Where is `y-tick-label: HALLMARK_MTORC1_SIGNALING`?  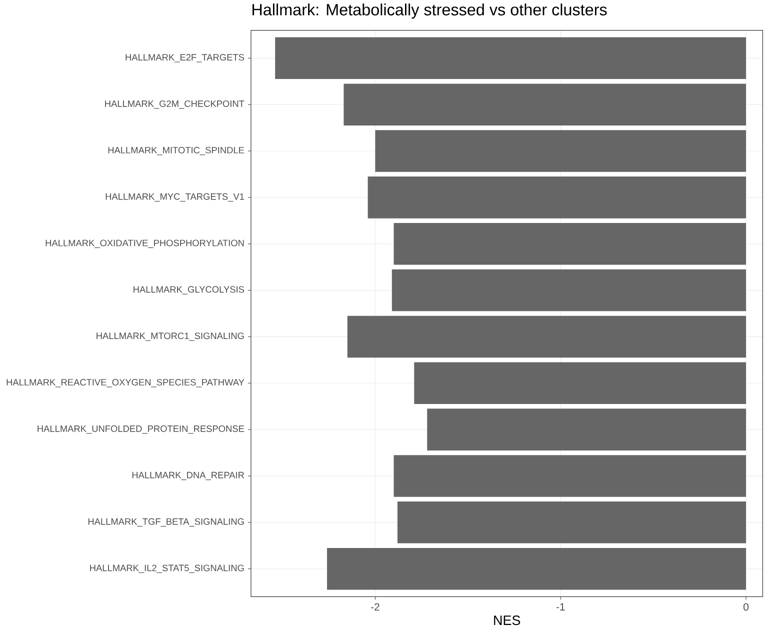
y-tick-label: HALLMARK_MTORC1_SIGNALING is located at coordinates (170, 336).